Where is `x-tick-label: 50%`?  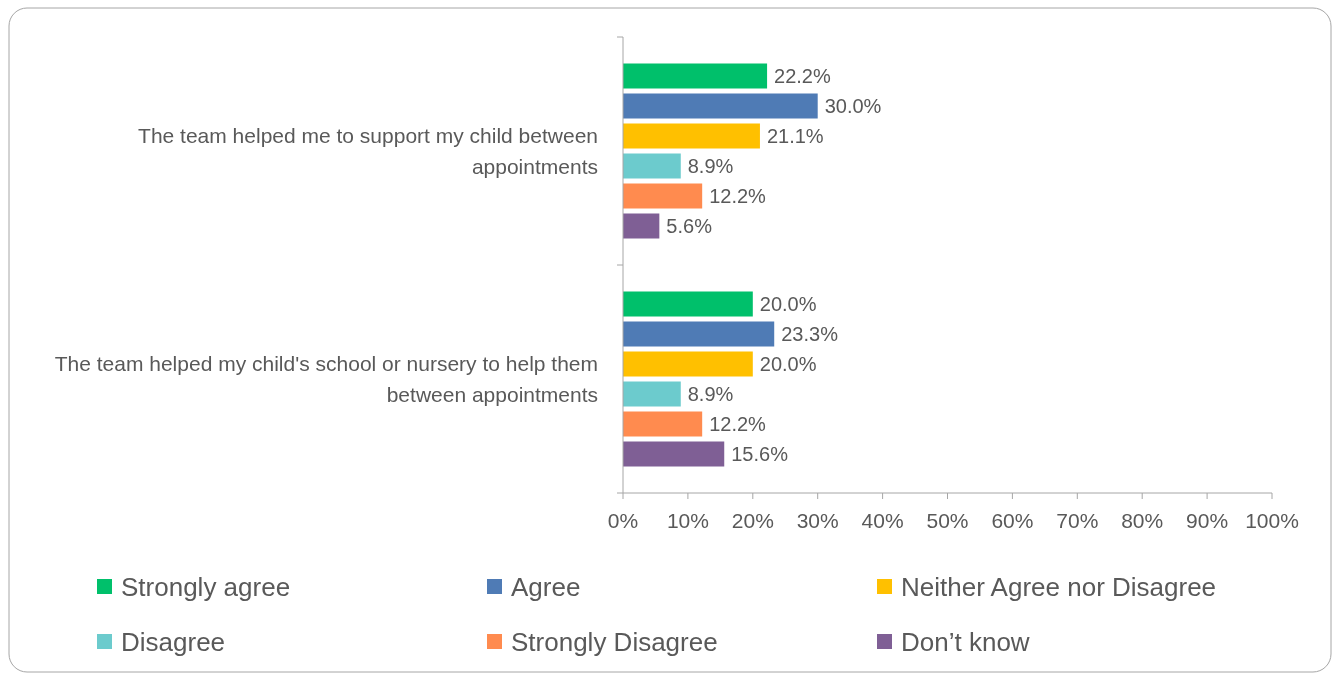 x-tick-label: 50% is located at coordinates (947, 520).